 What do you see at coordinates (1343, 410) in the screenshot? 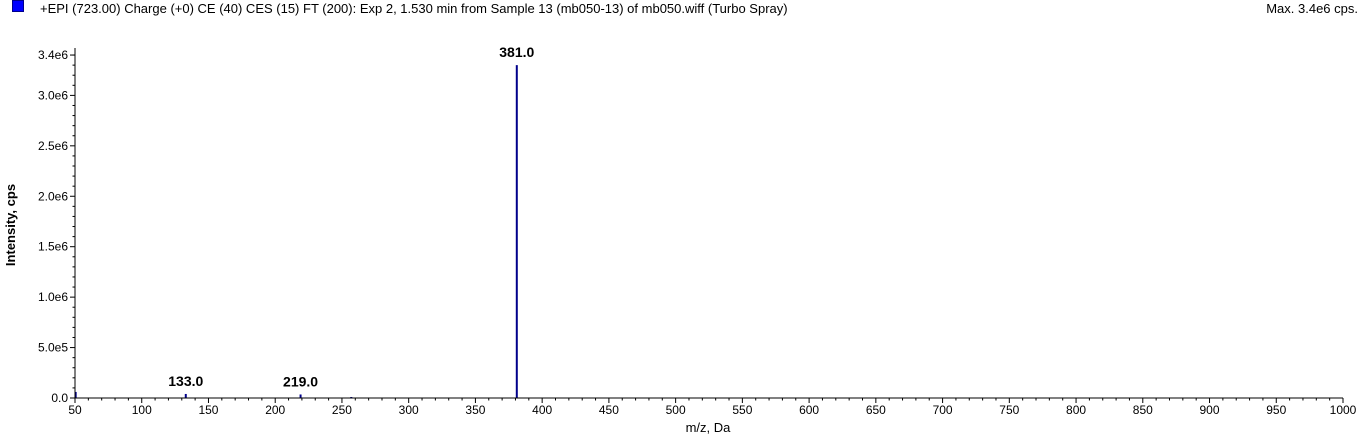
I see `x-tick-label: 1000` at bounding box center [1343, 410].